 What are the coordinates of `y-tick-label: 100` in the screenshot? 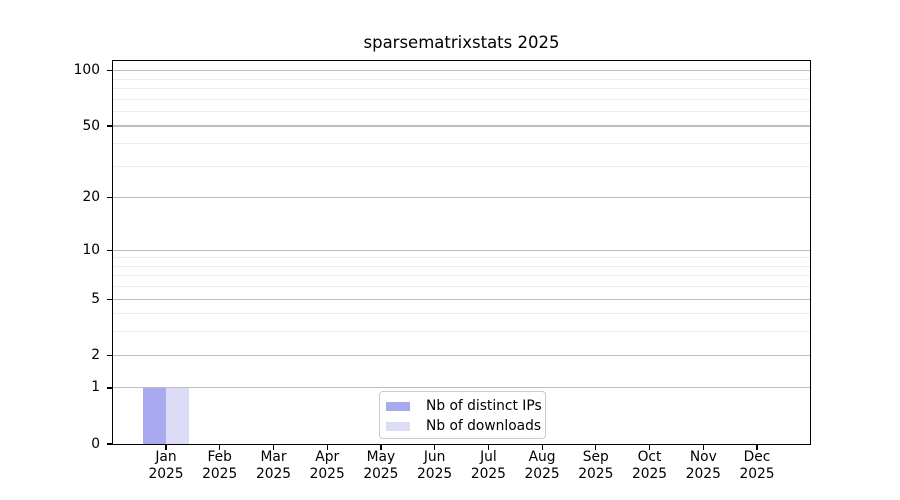 It's located at (86, 70).